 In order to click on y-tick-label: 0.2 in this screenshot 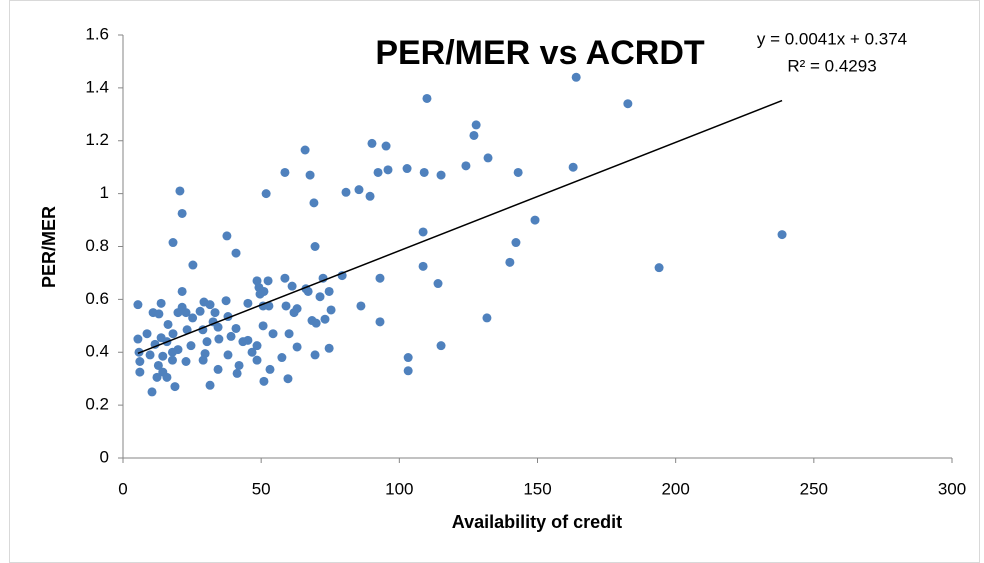, I will do `click(97, 404)`.